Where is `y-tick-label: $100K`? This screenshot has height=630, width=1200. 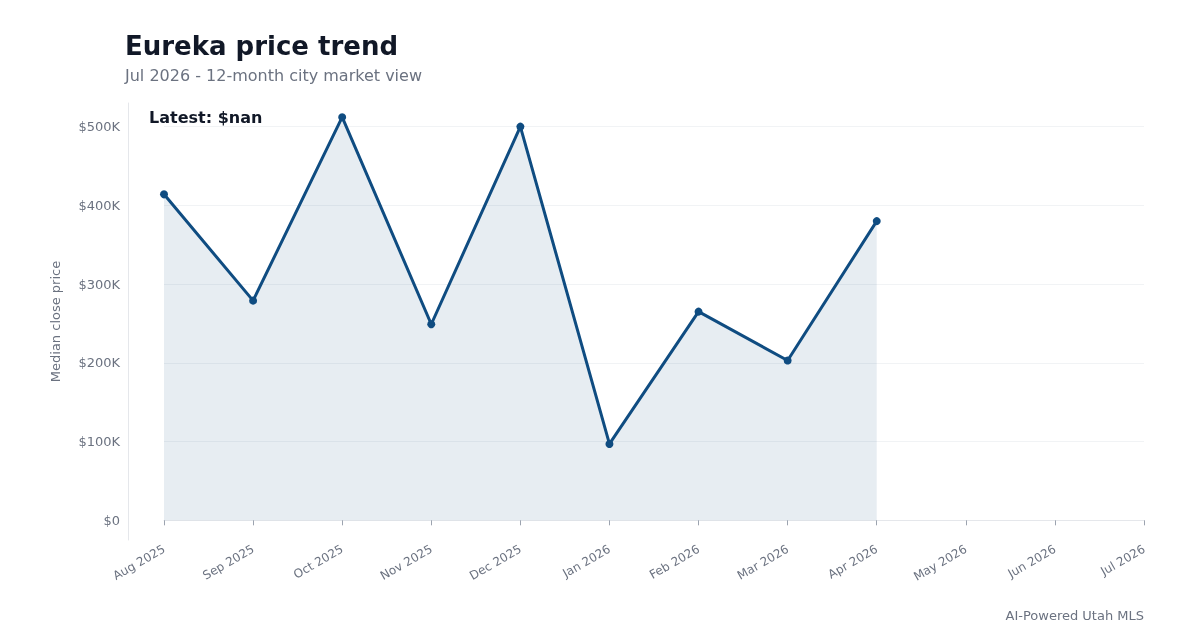 y-tick-label: $100K is located at coordinates (99, 442).